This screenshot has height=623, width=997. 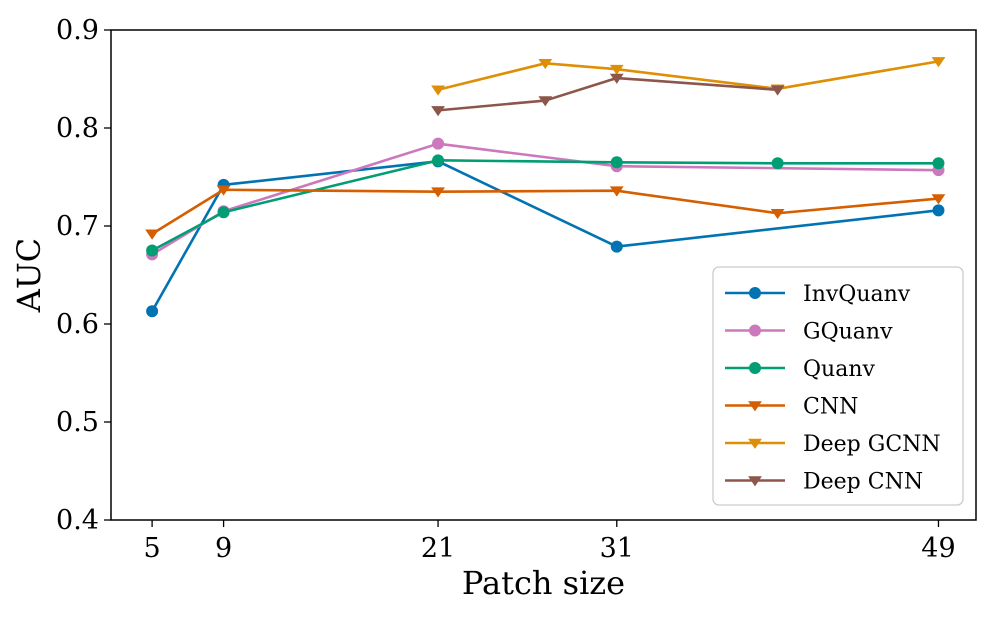 What do you see at coordinates (77, 30) in the screenshot?
I see `y-tick-label: 0.9` at bounding box center [77, 30].